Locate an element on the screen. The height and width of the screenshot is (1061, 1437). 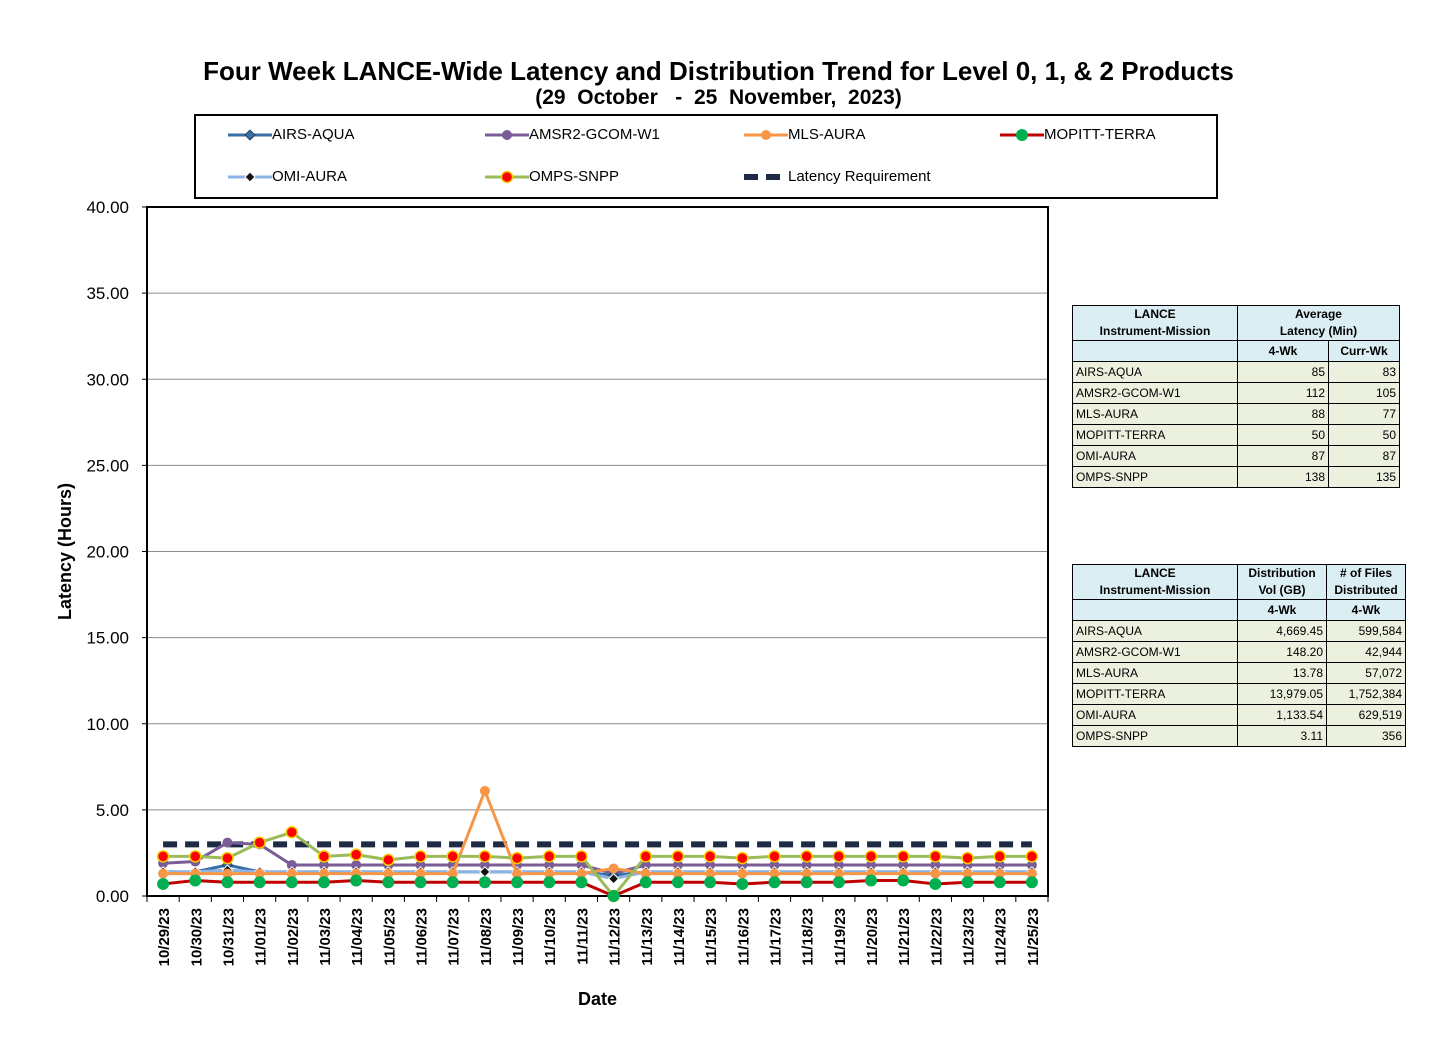
legend-label: OMI-AURA is located at coordinates (309, 176).